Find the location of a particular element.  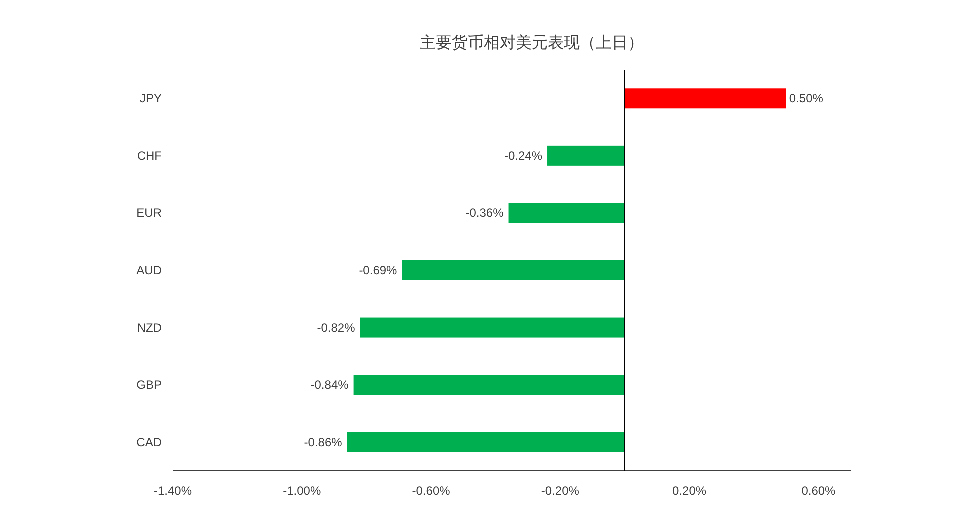

data-label: -0.24% is located at coordinates (523, 155).